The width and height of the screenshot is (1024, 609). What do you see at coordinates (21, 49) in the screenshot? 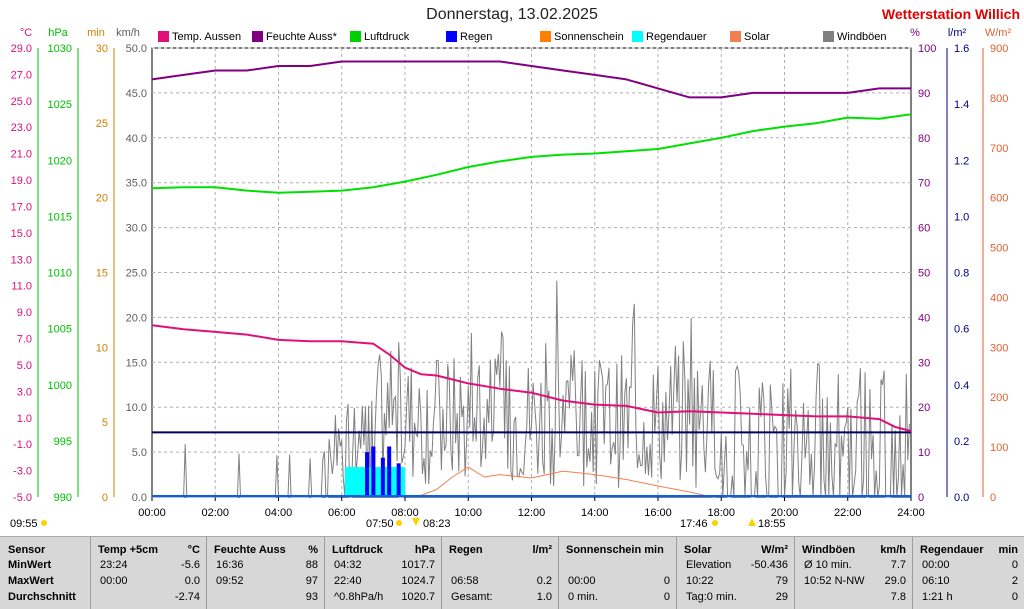
I see `axis-temp-tick: 29.0` at bounding box center [21, 49].